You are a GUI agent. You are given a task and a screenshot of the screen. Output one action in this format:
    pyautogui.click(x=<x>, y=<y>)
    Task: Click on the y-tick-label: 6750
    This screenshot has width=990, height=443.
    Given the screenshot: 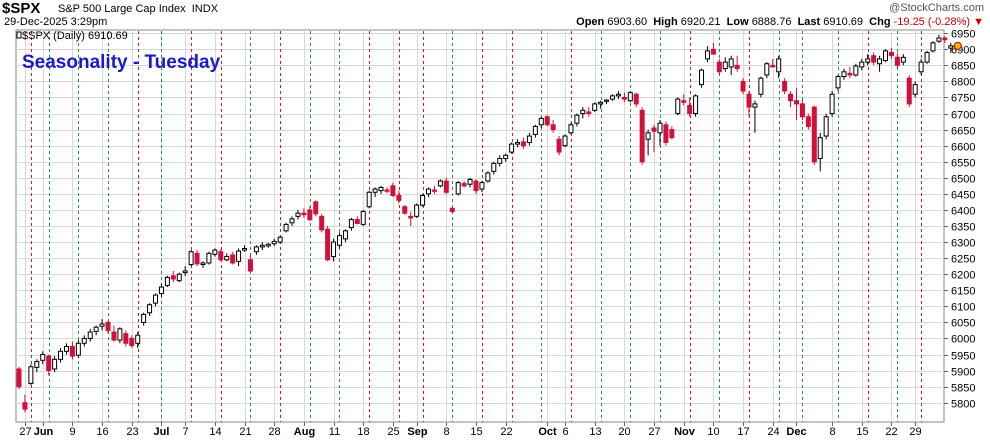 What is the action you would take?
    pyautogui.click(x=963, y=99)
    